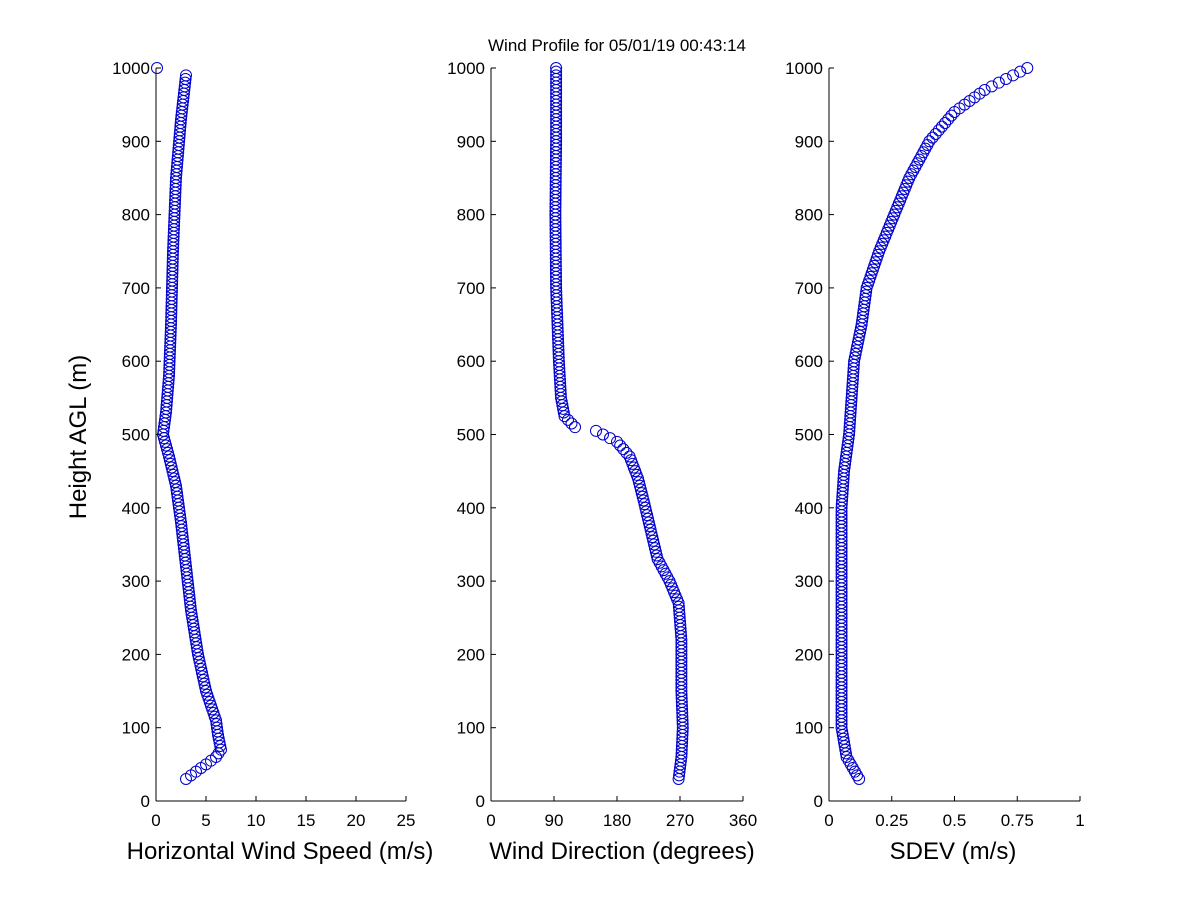  I want to click on x-tick-label: 0.5, so click(955, 820).